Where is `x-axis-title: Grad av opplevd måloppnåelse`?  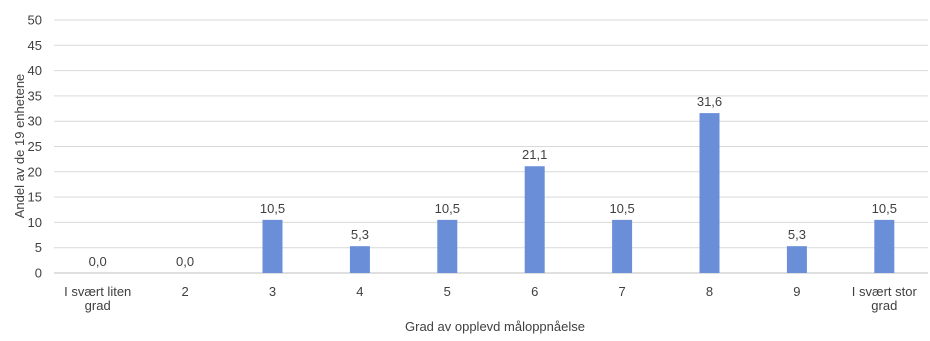
x-axis-title: Grad av opplevd måloppnåelse is located at coordinates (495, 326).